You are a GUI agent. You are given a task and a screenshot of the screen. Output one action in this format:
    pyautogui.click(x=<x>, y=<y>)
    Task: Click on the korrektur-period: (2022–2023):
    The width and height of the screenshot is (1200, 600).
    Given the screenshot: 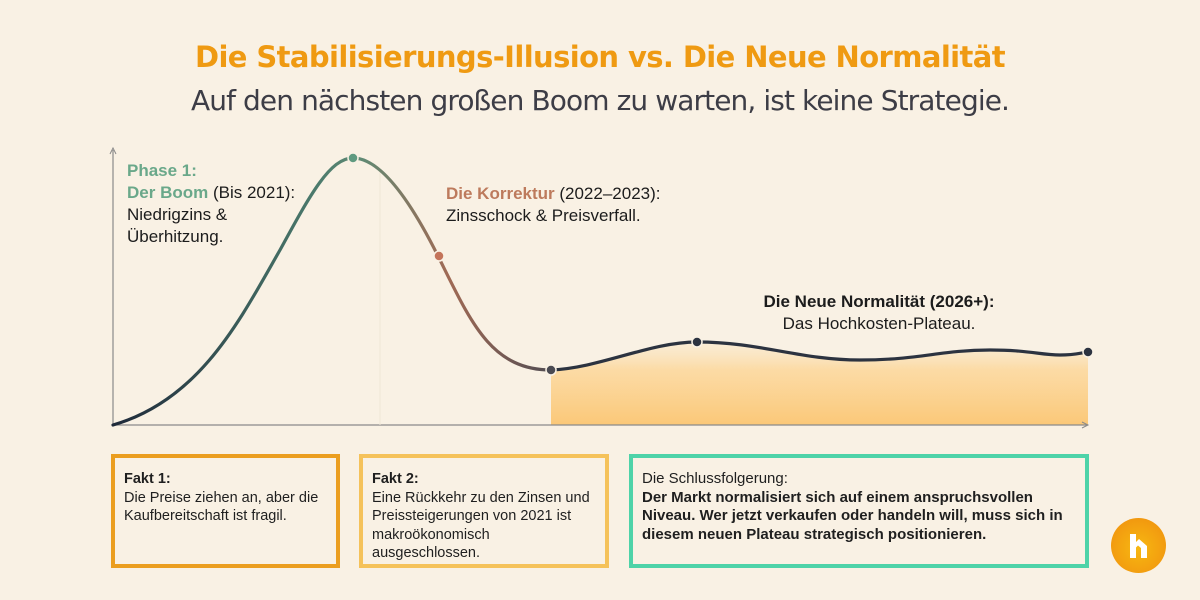 What is the action you would take?
    pyautogui.click(x=607, y=193)
    